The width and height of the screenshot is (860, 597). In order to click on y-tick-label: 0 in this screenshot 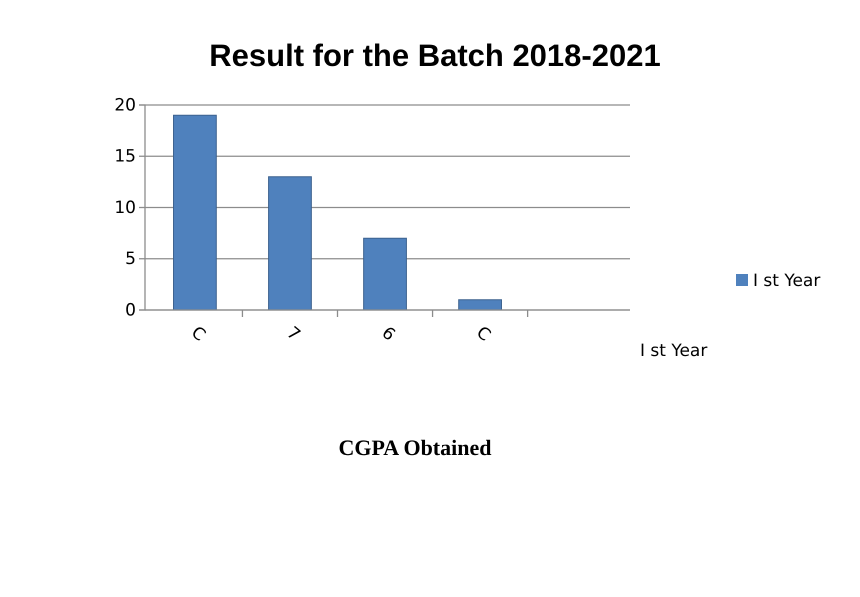, I will do `click(130, 310)`.